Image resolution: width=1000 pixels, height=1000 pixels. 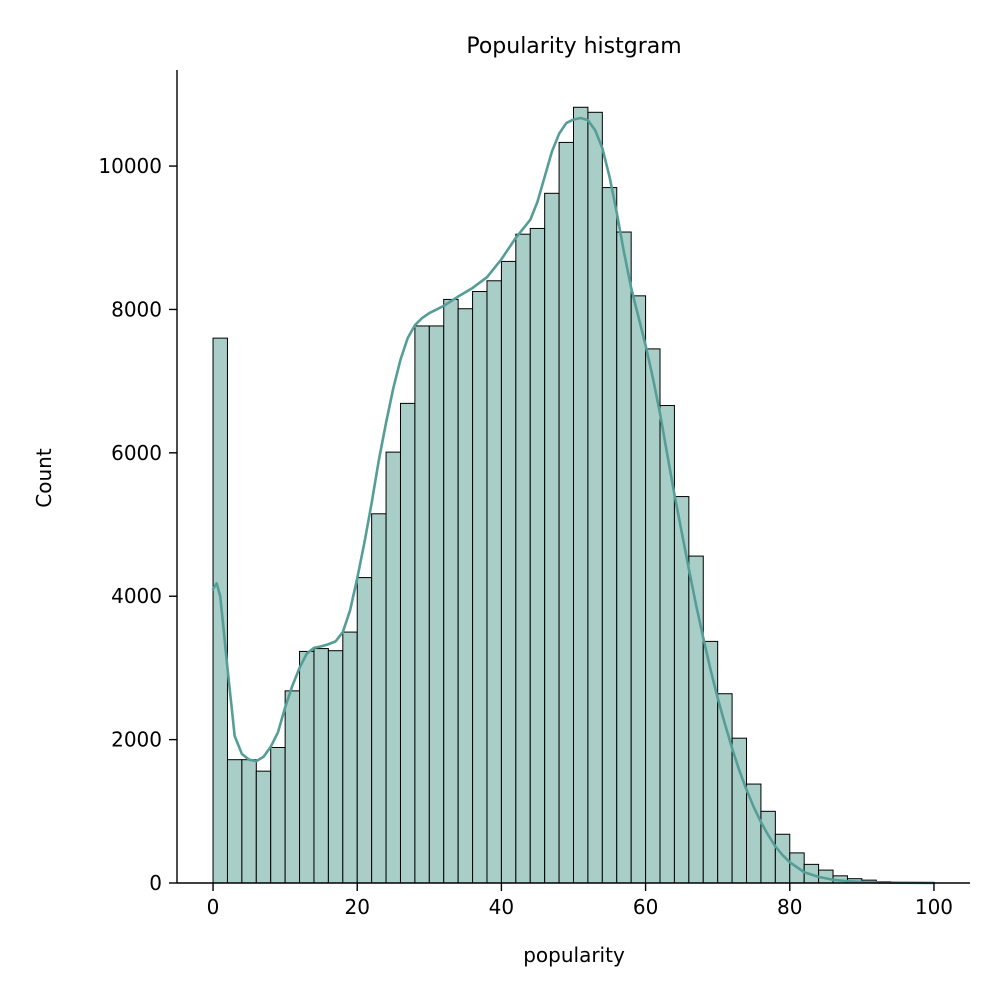 What do you see at coordinates (357, 907) in the screenshot?
I see `x-tick-label: 20` at bounding box center [357, 907].